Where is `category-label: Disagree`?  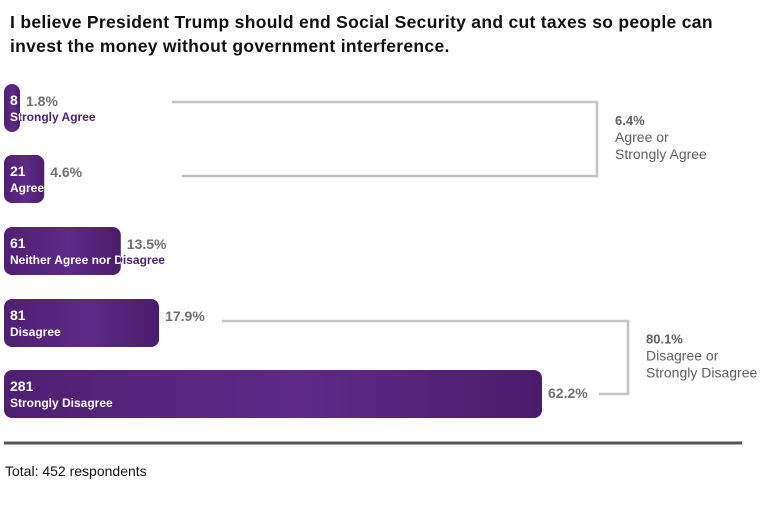
category-label: Disagree is located at coordinates (35, 332).